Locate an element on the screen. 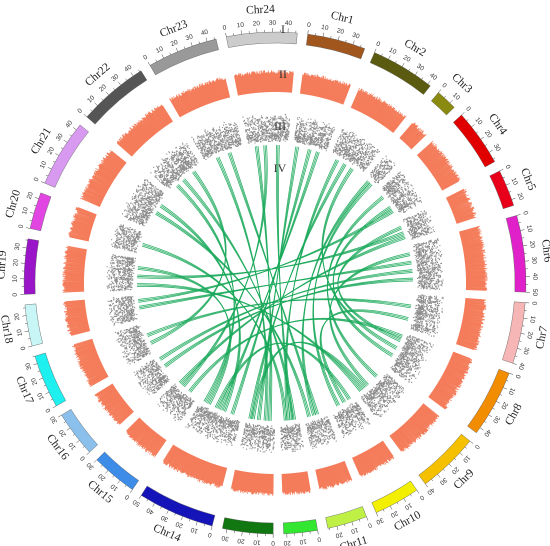 The width and height of the screenshot is (550, 546). ideogram-chr13: 0102030Chr13 is located at coordinates (248, 531).